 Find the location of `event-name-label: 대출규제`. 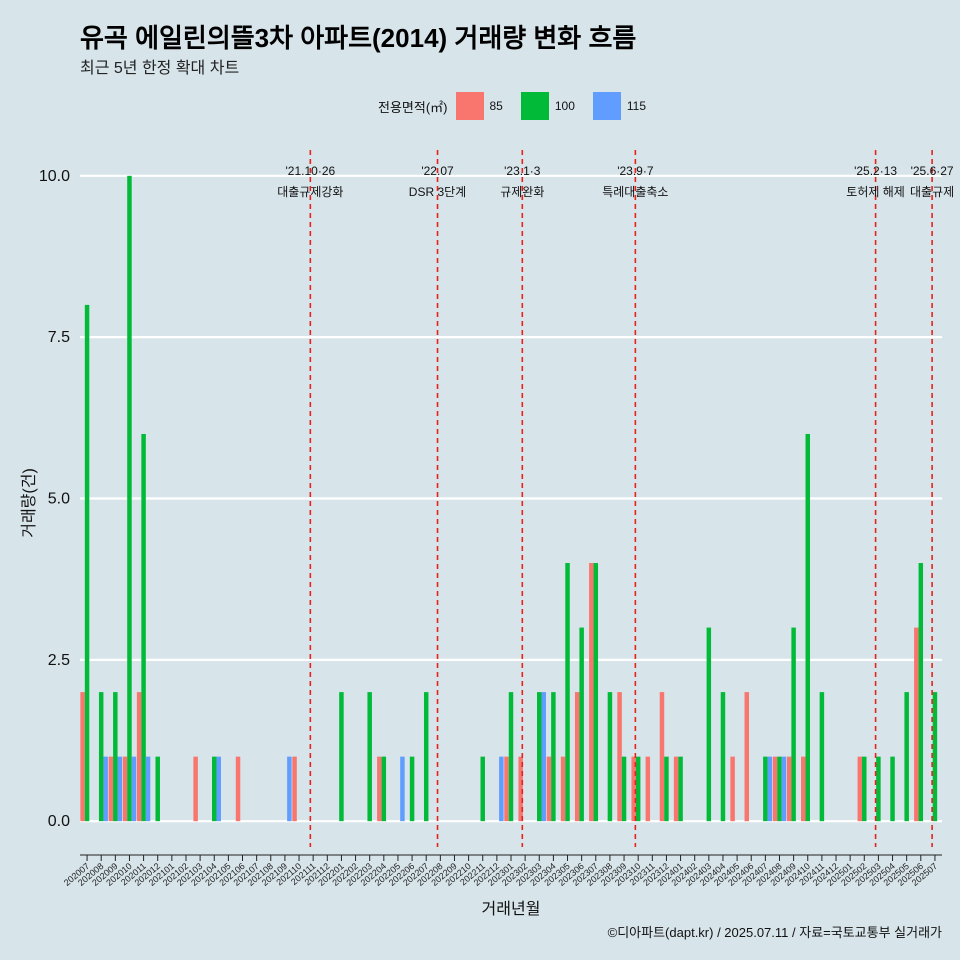

event-name-label: 대출규제 is located at coordinates (932, 192).